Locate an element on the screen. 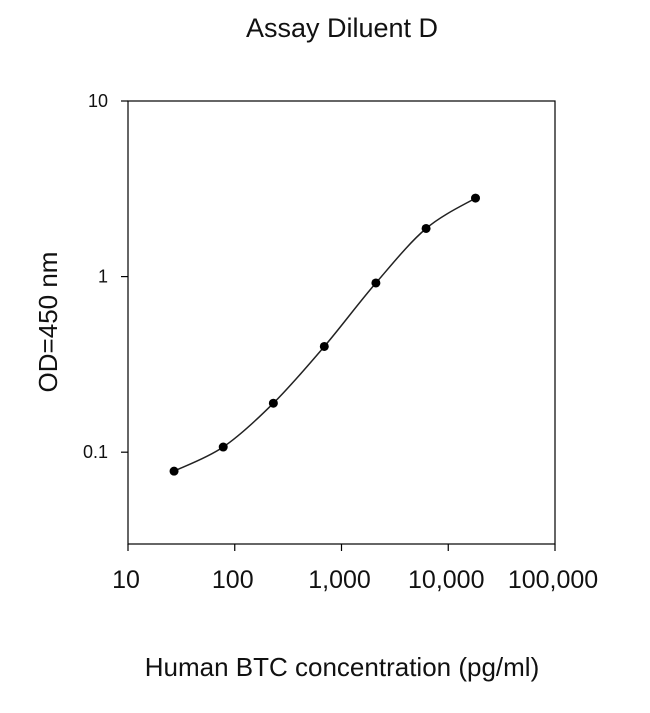 Image resolution: width=650 pixels, height=713 pixels. y-axis-label: OD=450 nm is located at coordinates (48, 322).